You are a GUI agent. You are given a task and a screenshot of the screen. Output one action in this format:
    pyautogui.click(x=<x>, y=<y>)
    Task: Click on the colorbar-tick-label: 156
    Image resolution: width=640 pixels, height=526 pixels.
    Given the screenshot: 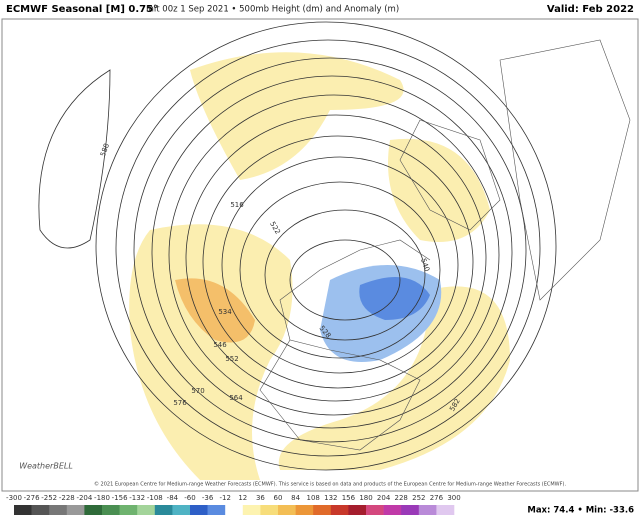 What is the action you would take?
    pyautogui.click(x=349, y=498)
    